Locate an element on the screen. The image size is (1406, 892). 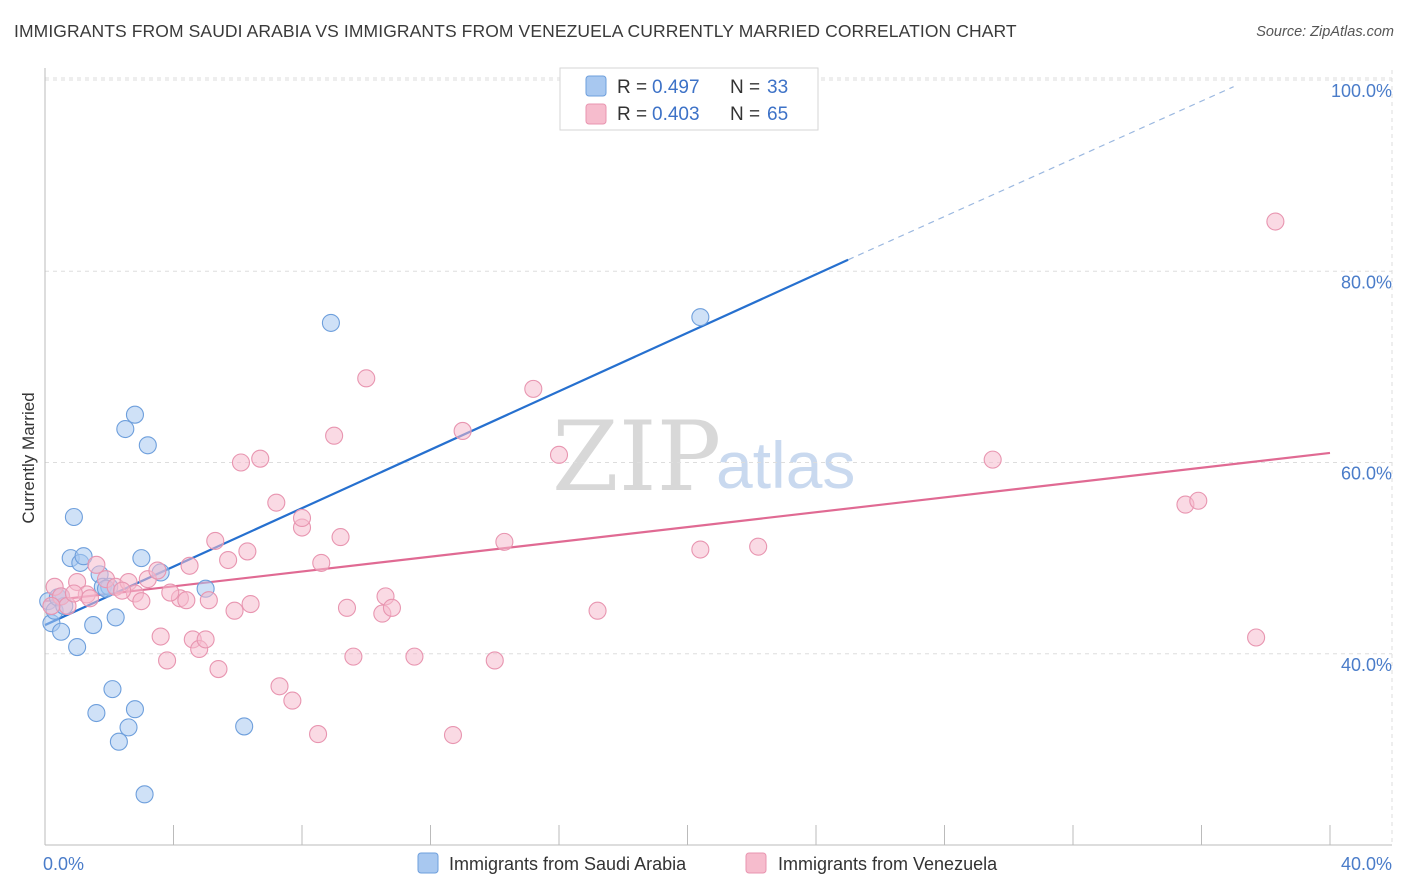
bottom-legend-label-saudi-arabia: Immigrants from Saudi Arabia is located at coordinates (568, 864).